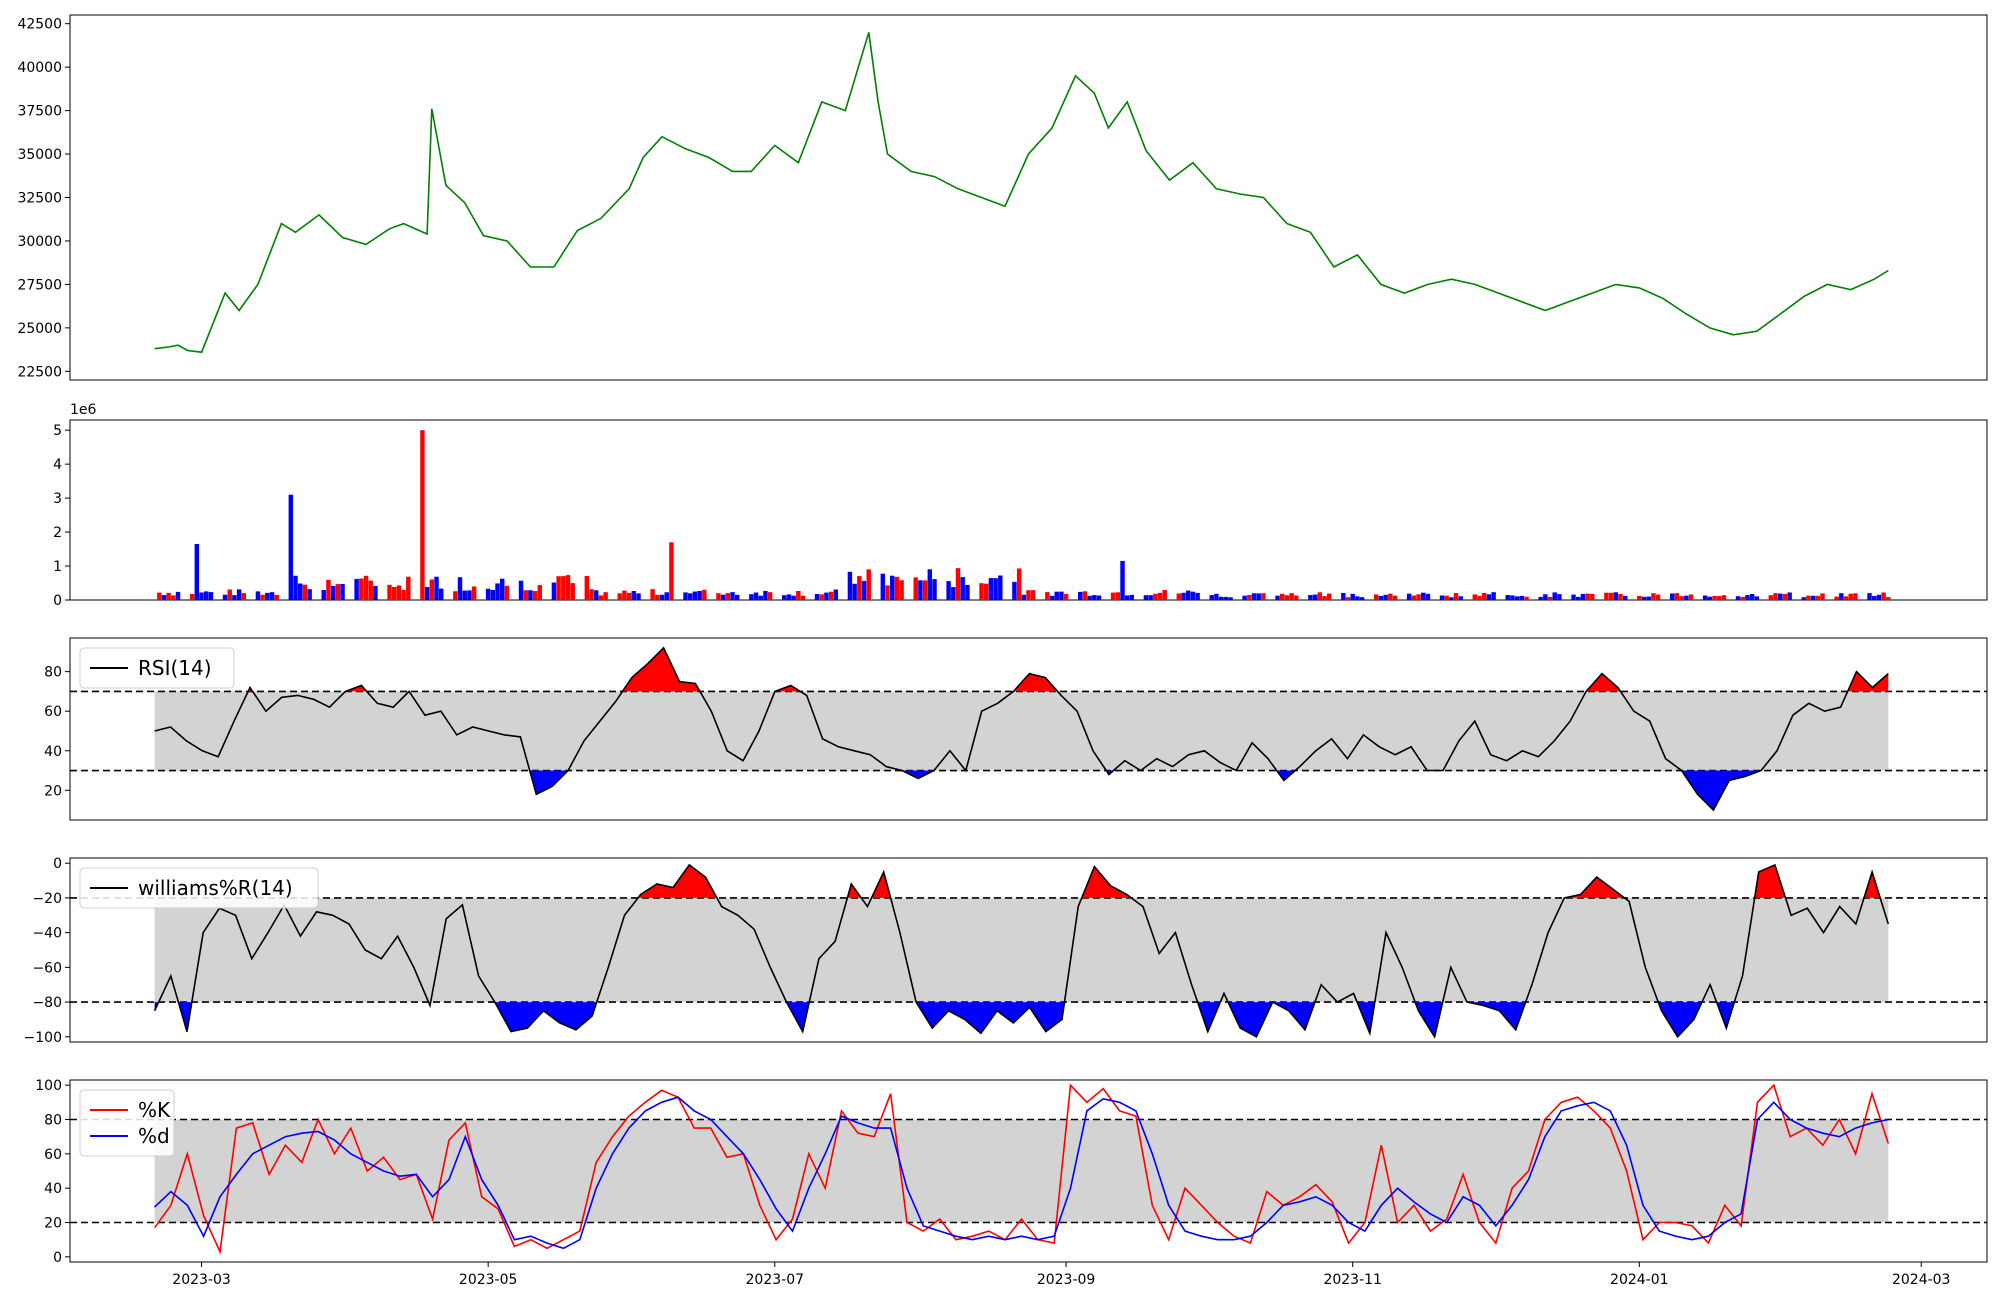 Image resolution: width=2000 pixels, height=1300 pixels. Describe the element at coordinates (1352, 1280) in the screenshot. I see `x-tick-label: 2023-11` at that location.